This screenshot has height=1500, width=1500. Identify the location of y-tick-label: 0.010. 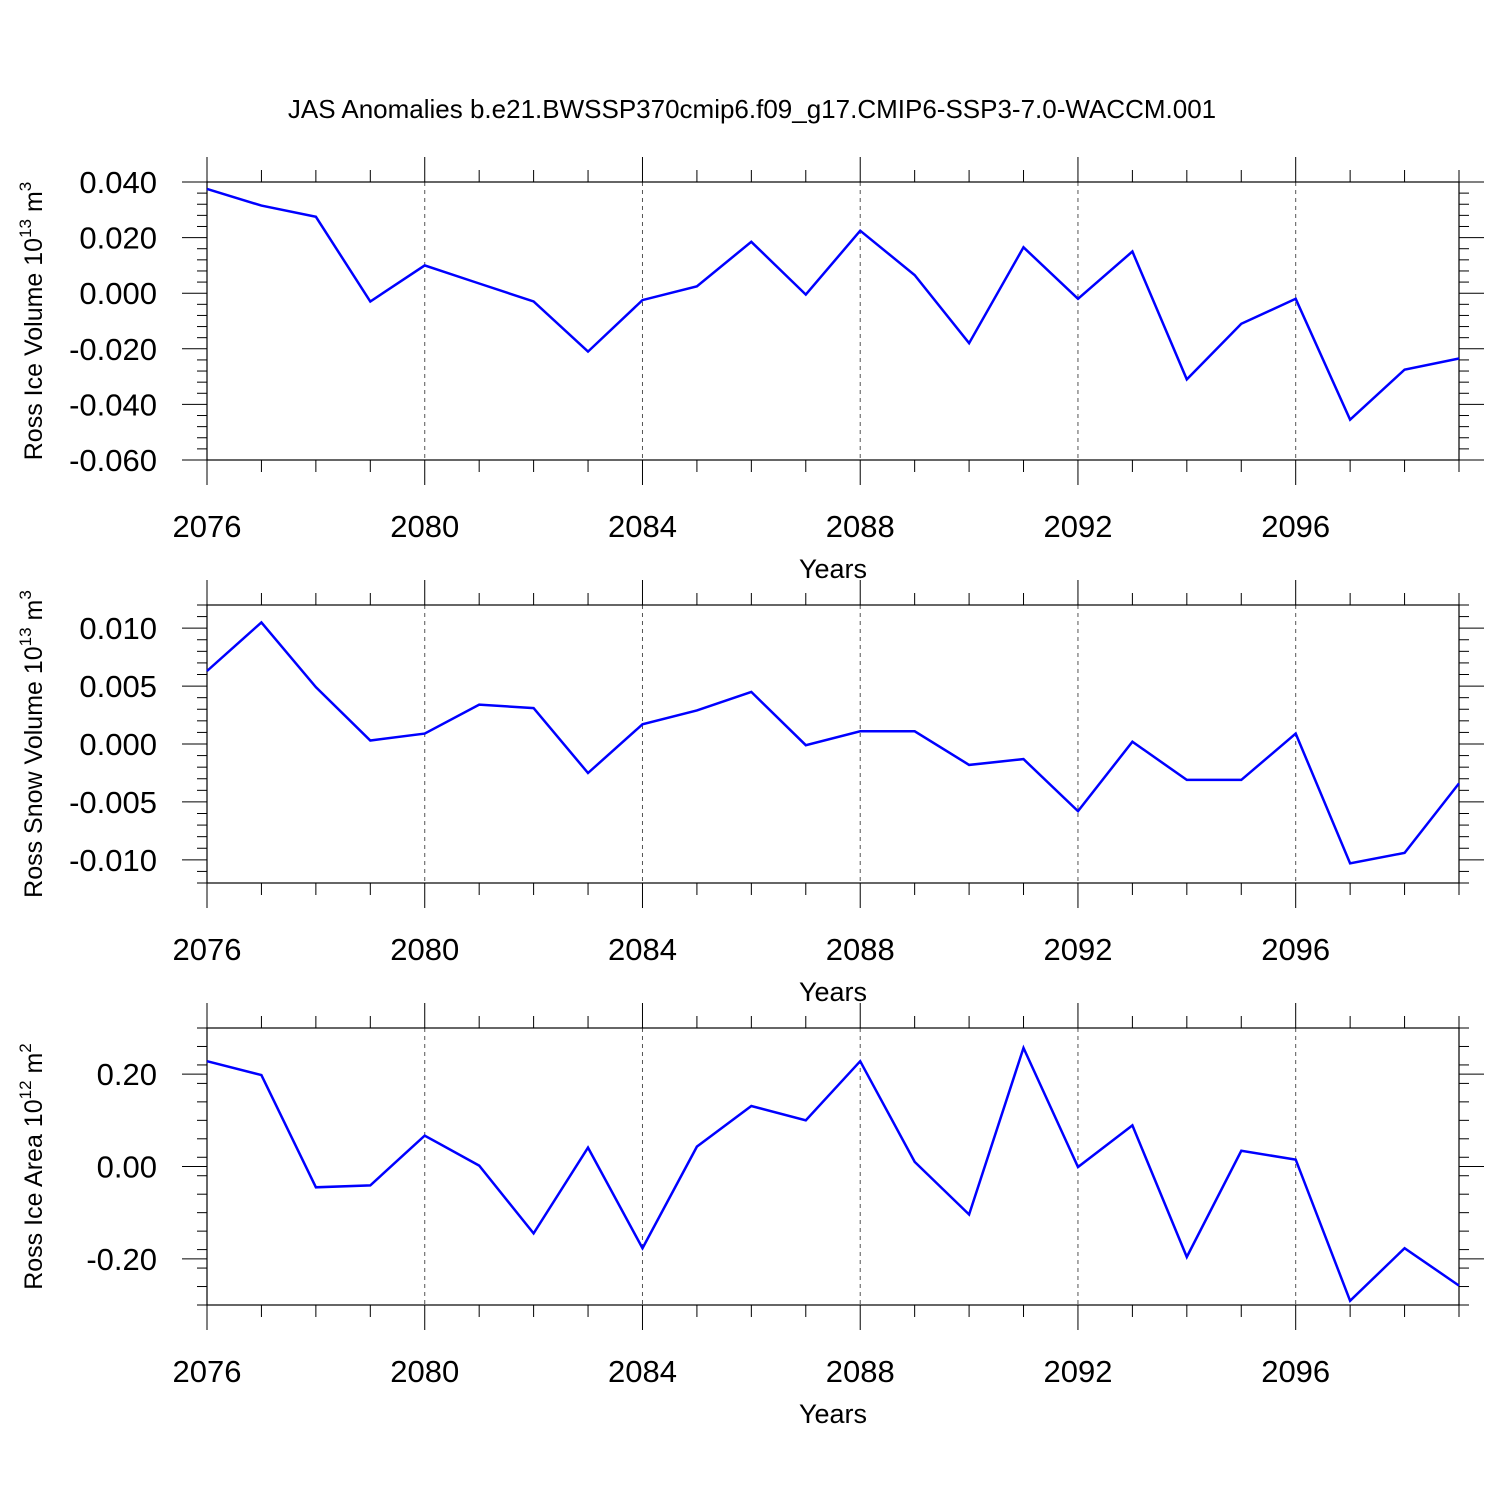
(118, 628).